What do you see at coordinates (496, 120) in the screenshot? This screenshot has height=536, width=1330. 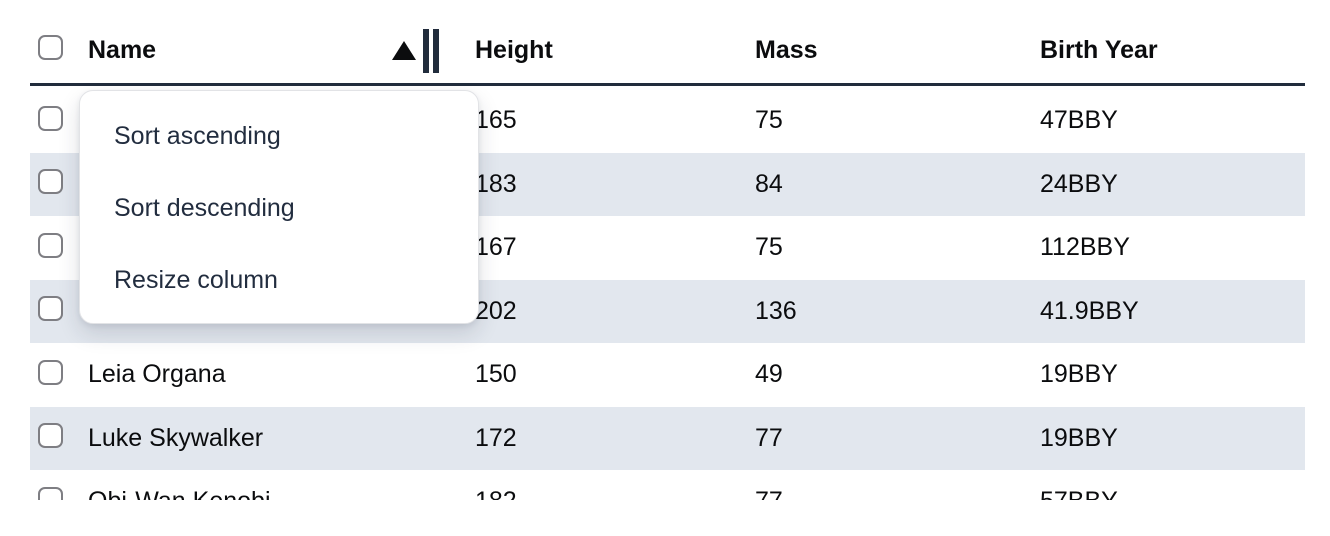 I see `height-cell: 165` at bounding box center [496, 120].